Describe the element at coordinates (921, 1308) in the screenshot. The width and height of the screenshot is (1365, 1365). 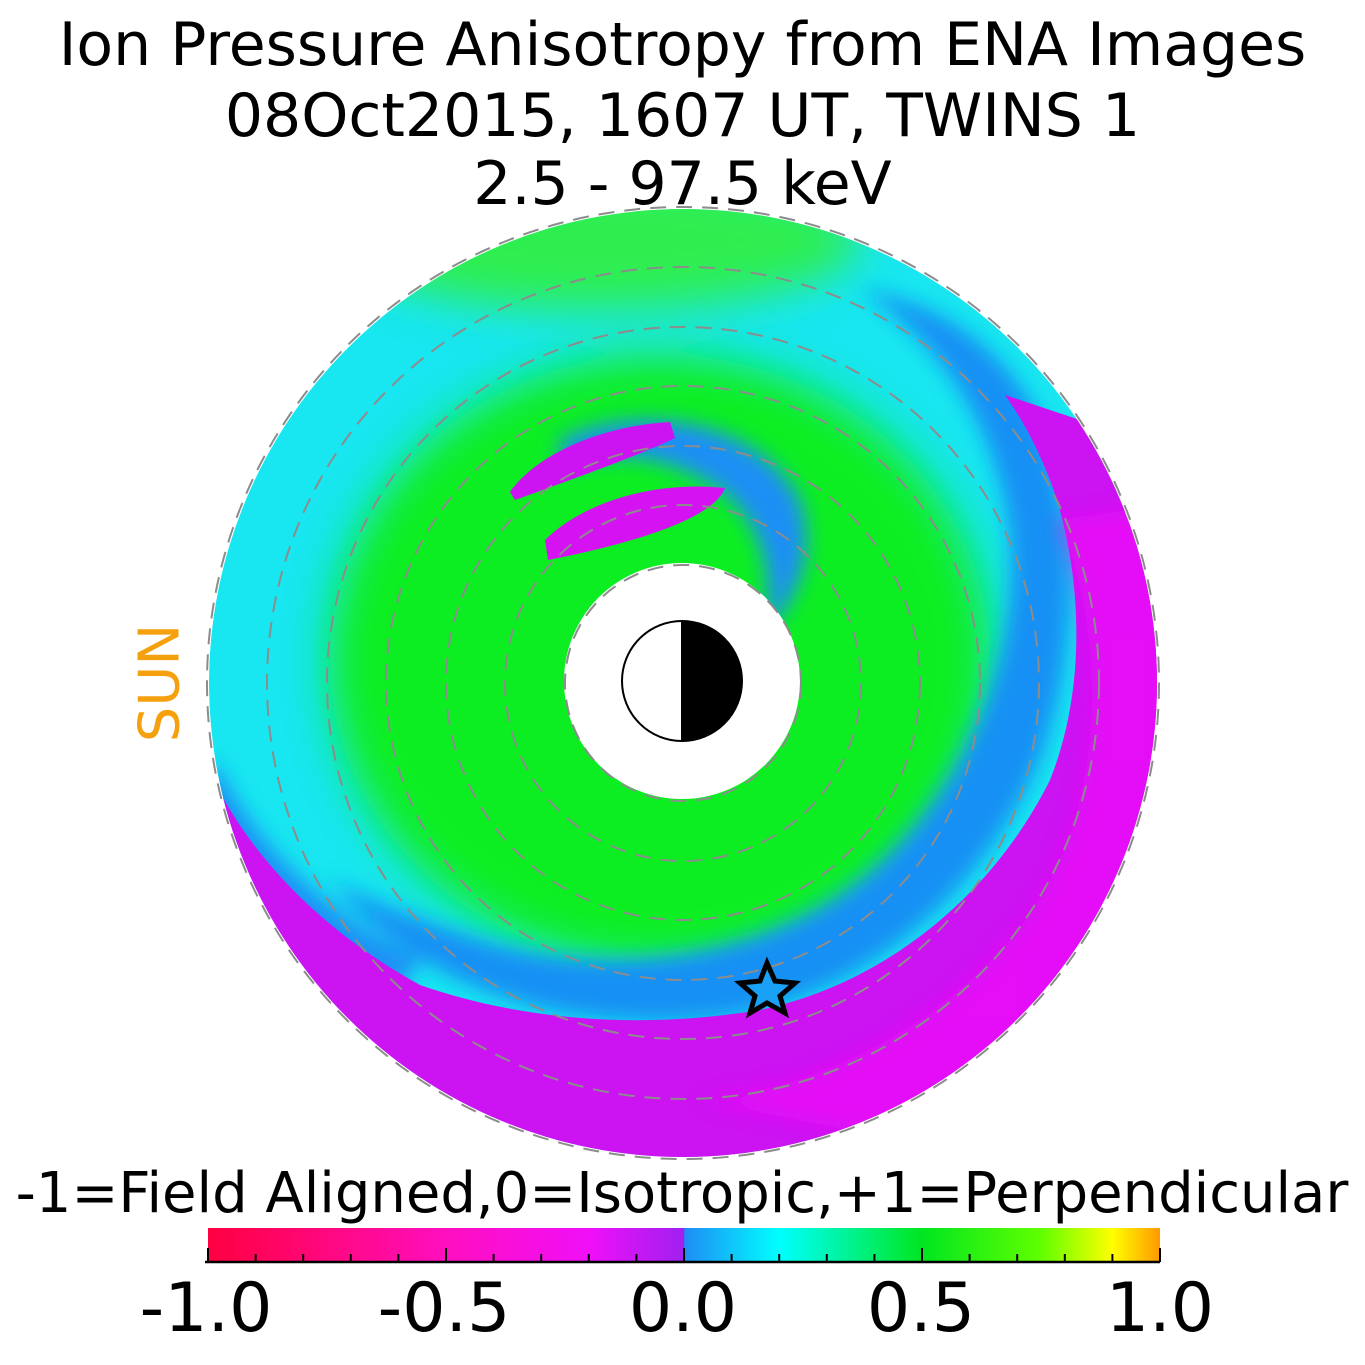
I see `colorbar-tick-label: 0.5` at that location.